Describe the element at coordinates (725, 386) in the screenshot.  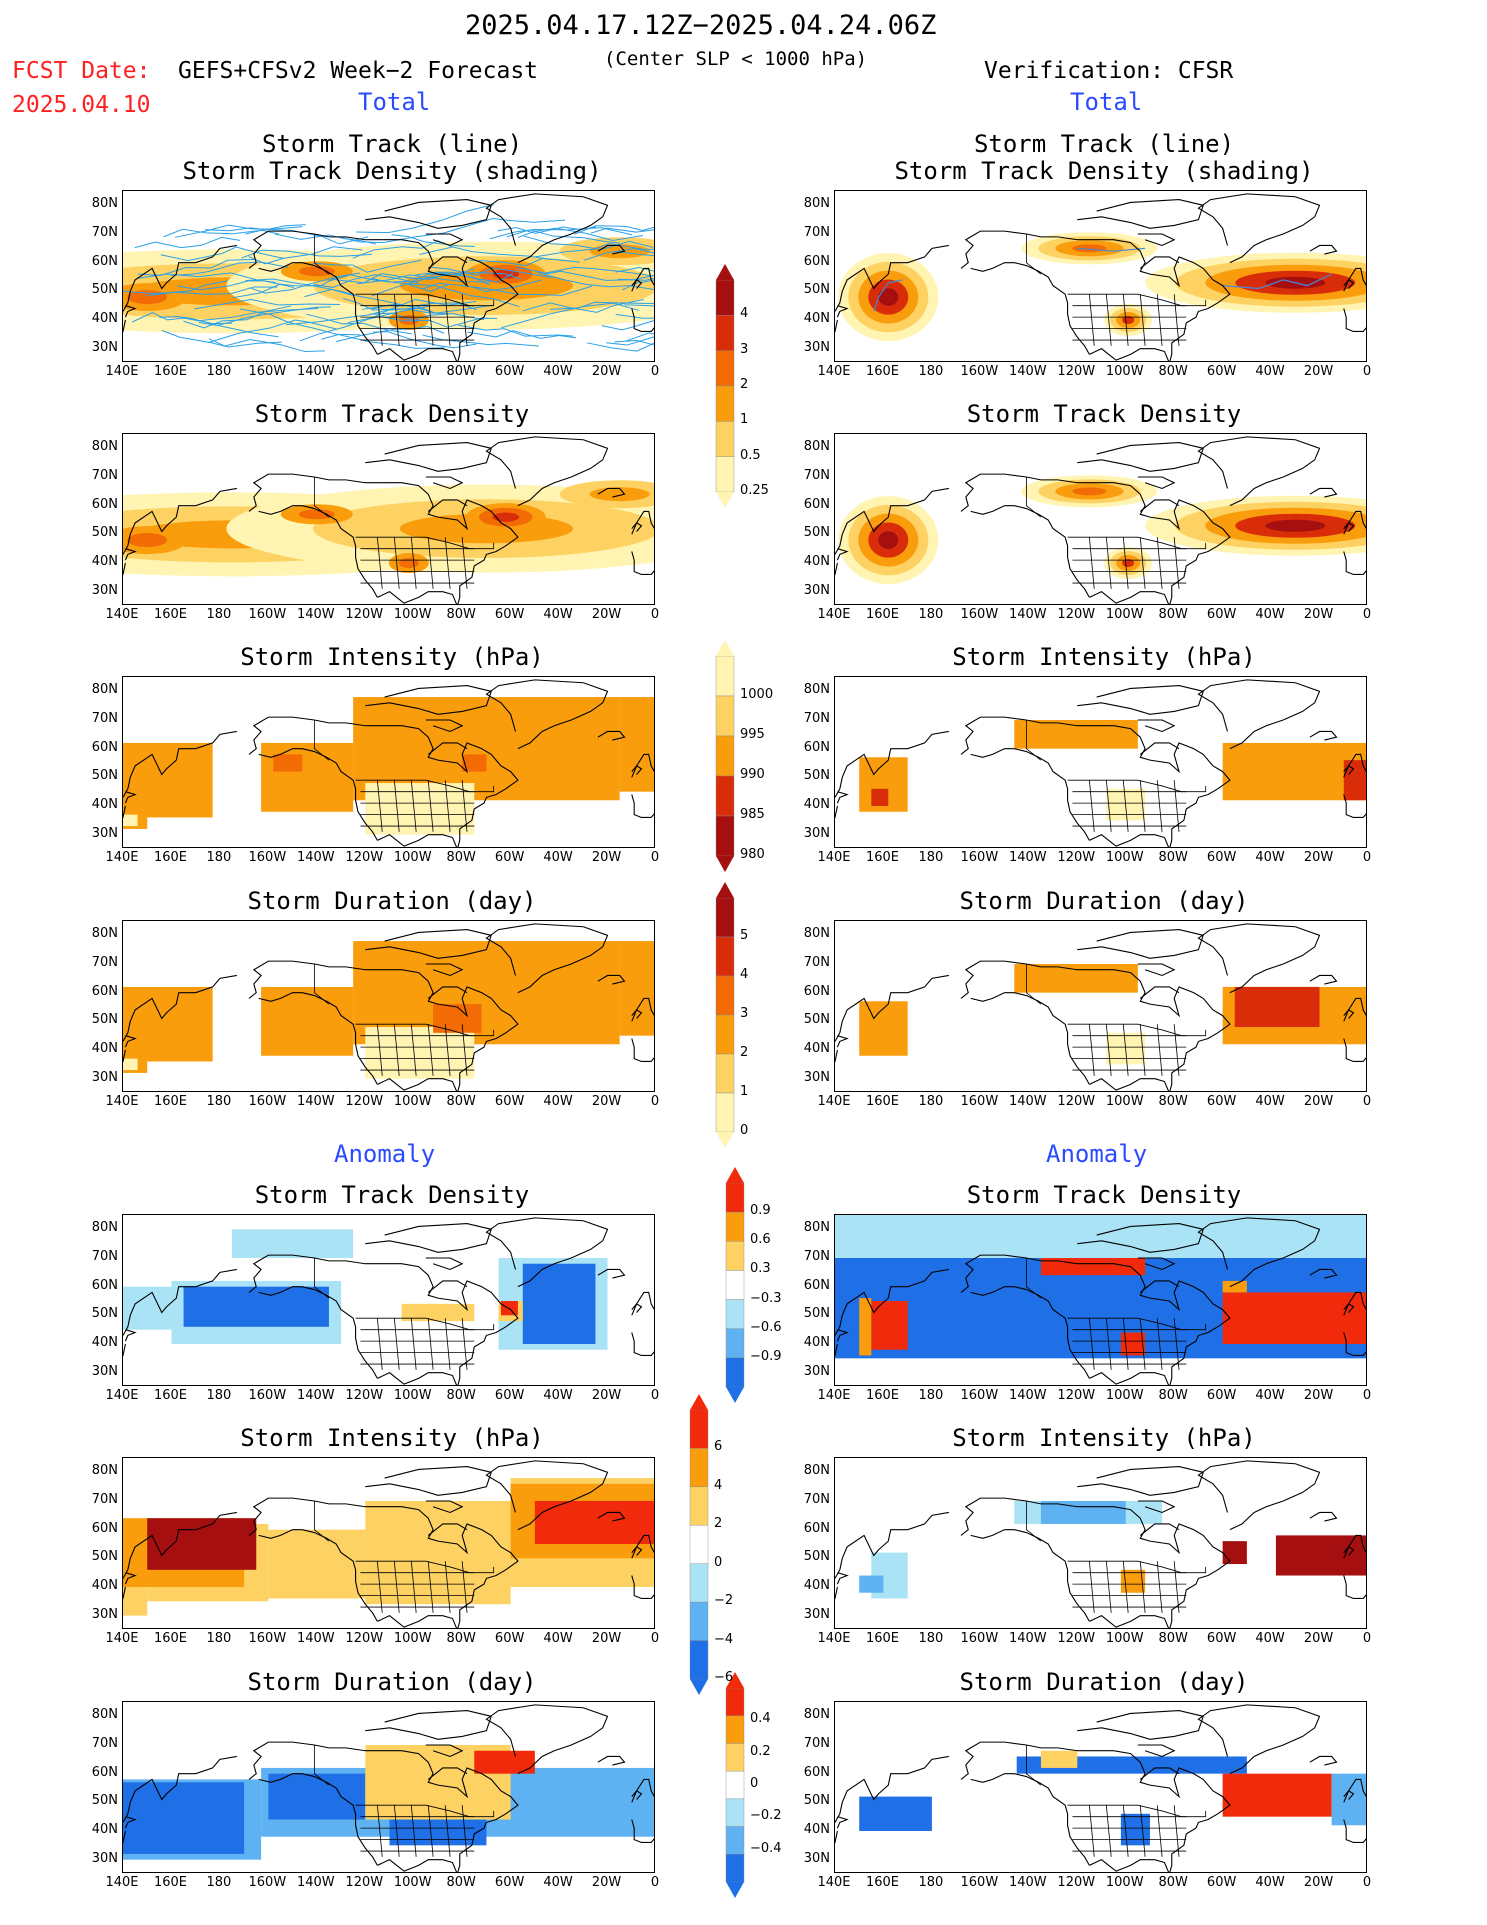
I see `colorbar-density-total` at that location.